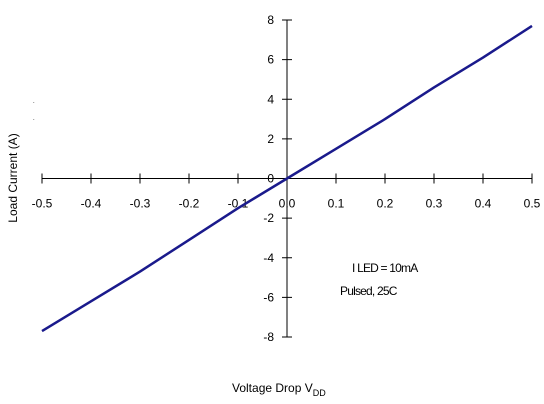 The image size is (544, 404). I want to click on annotation-test-condition: Pulsed, 25C, so click(369, 291).